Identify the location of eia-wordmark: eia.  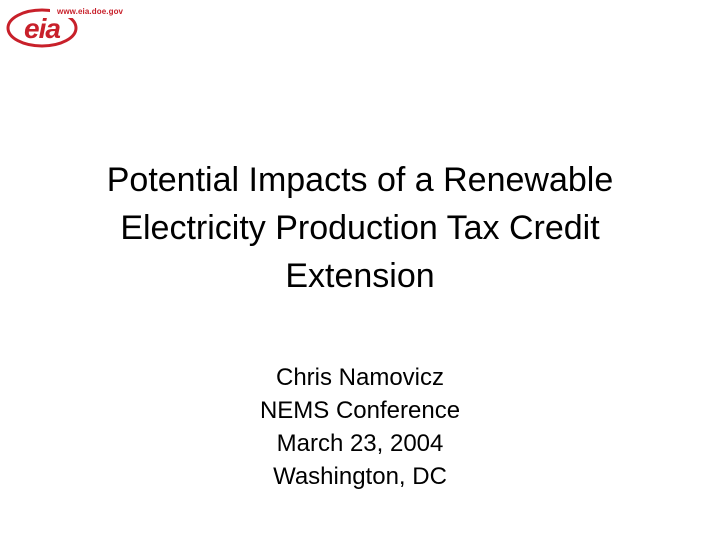
(42, 28).